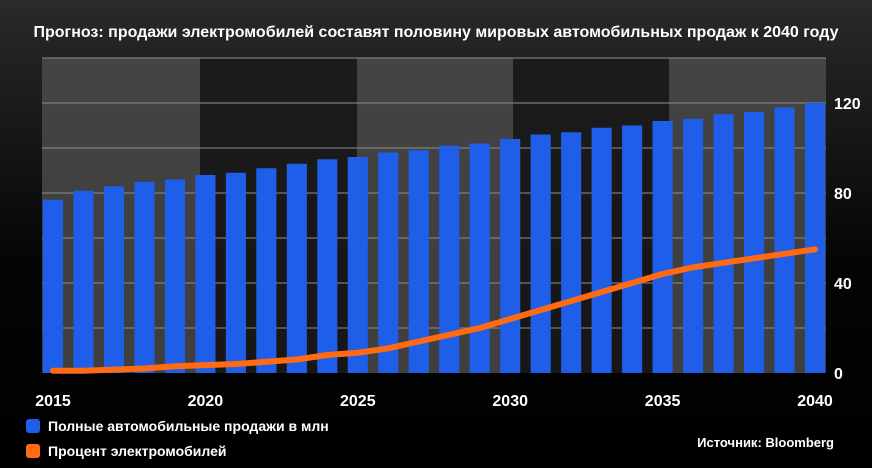  I want to click on legend-swatch-bars, so click(33, 426).